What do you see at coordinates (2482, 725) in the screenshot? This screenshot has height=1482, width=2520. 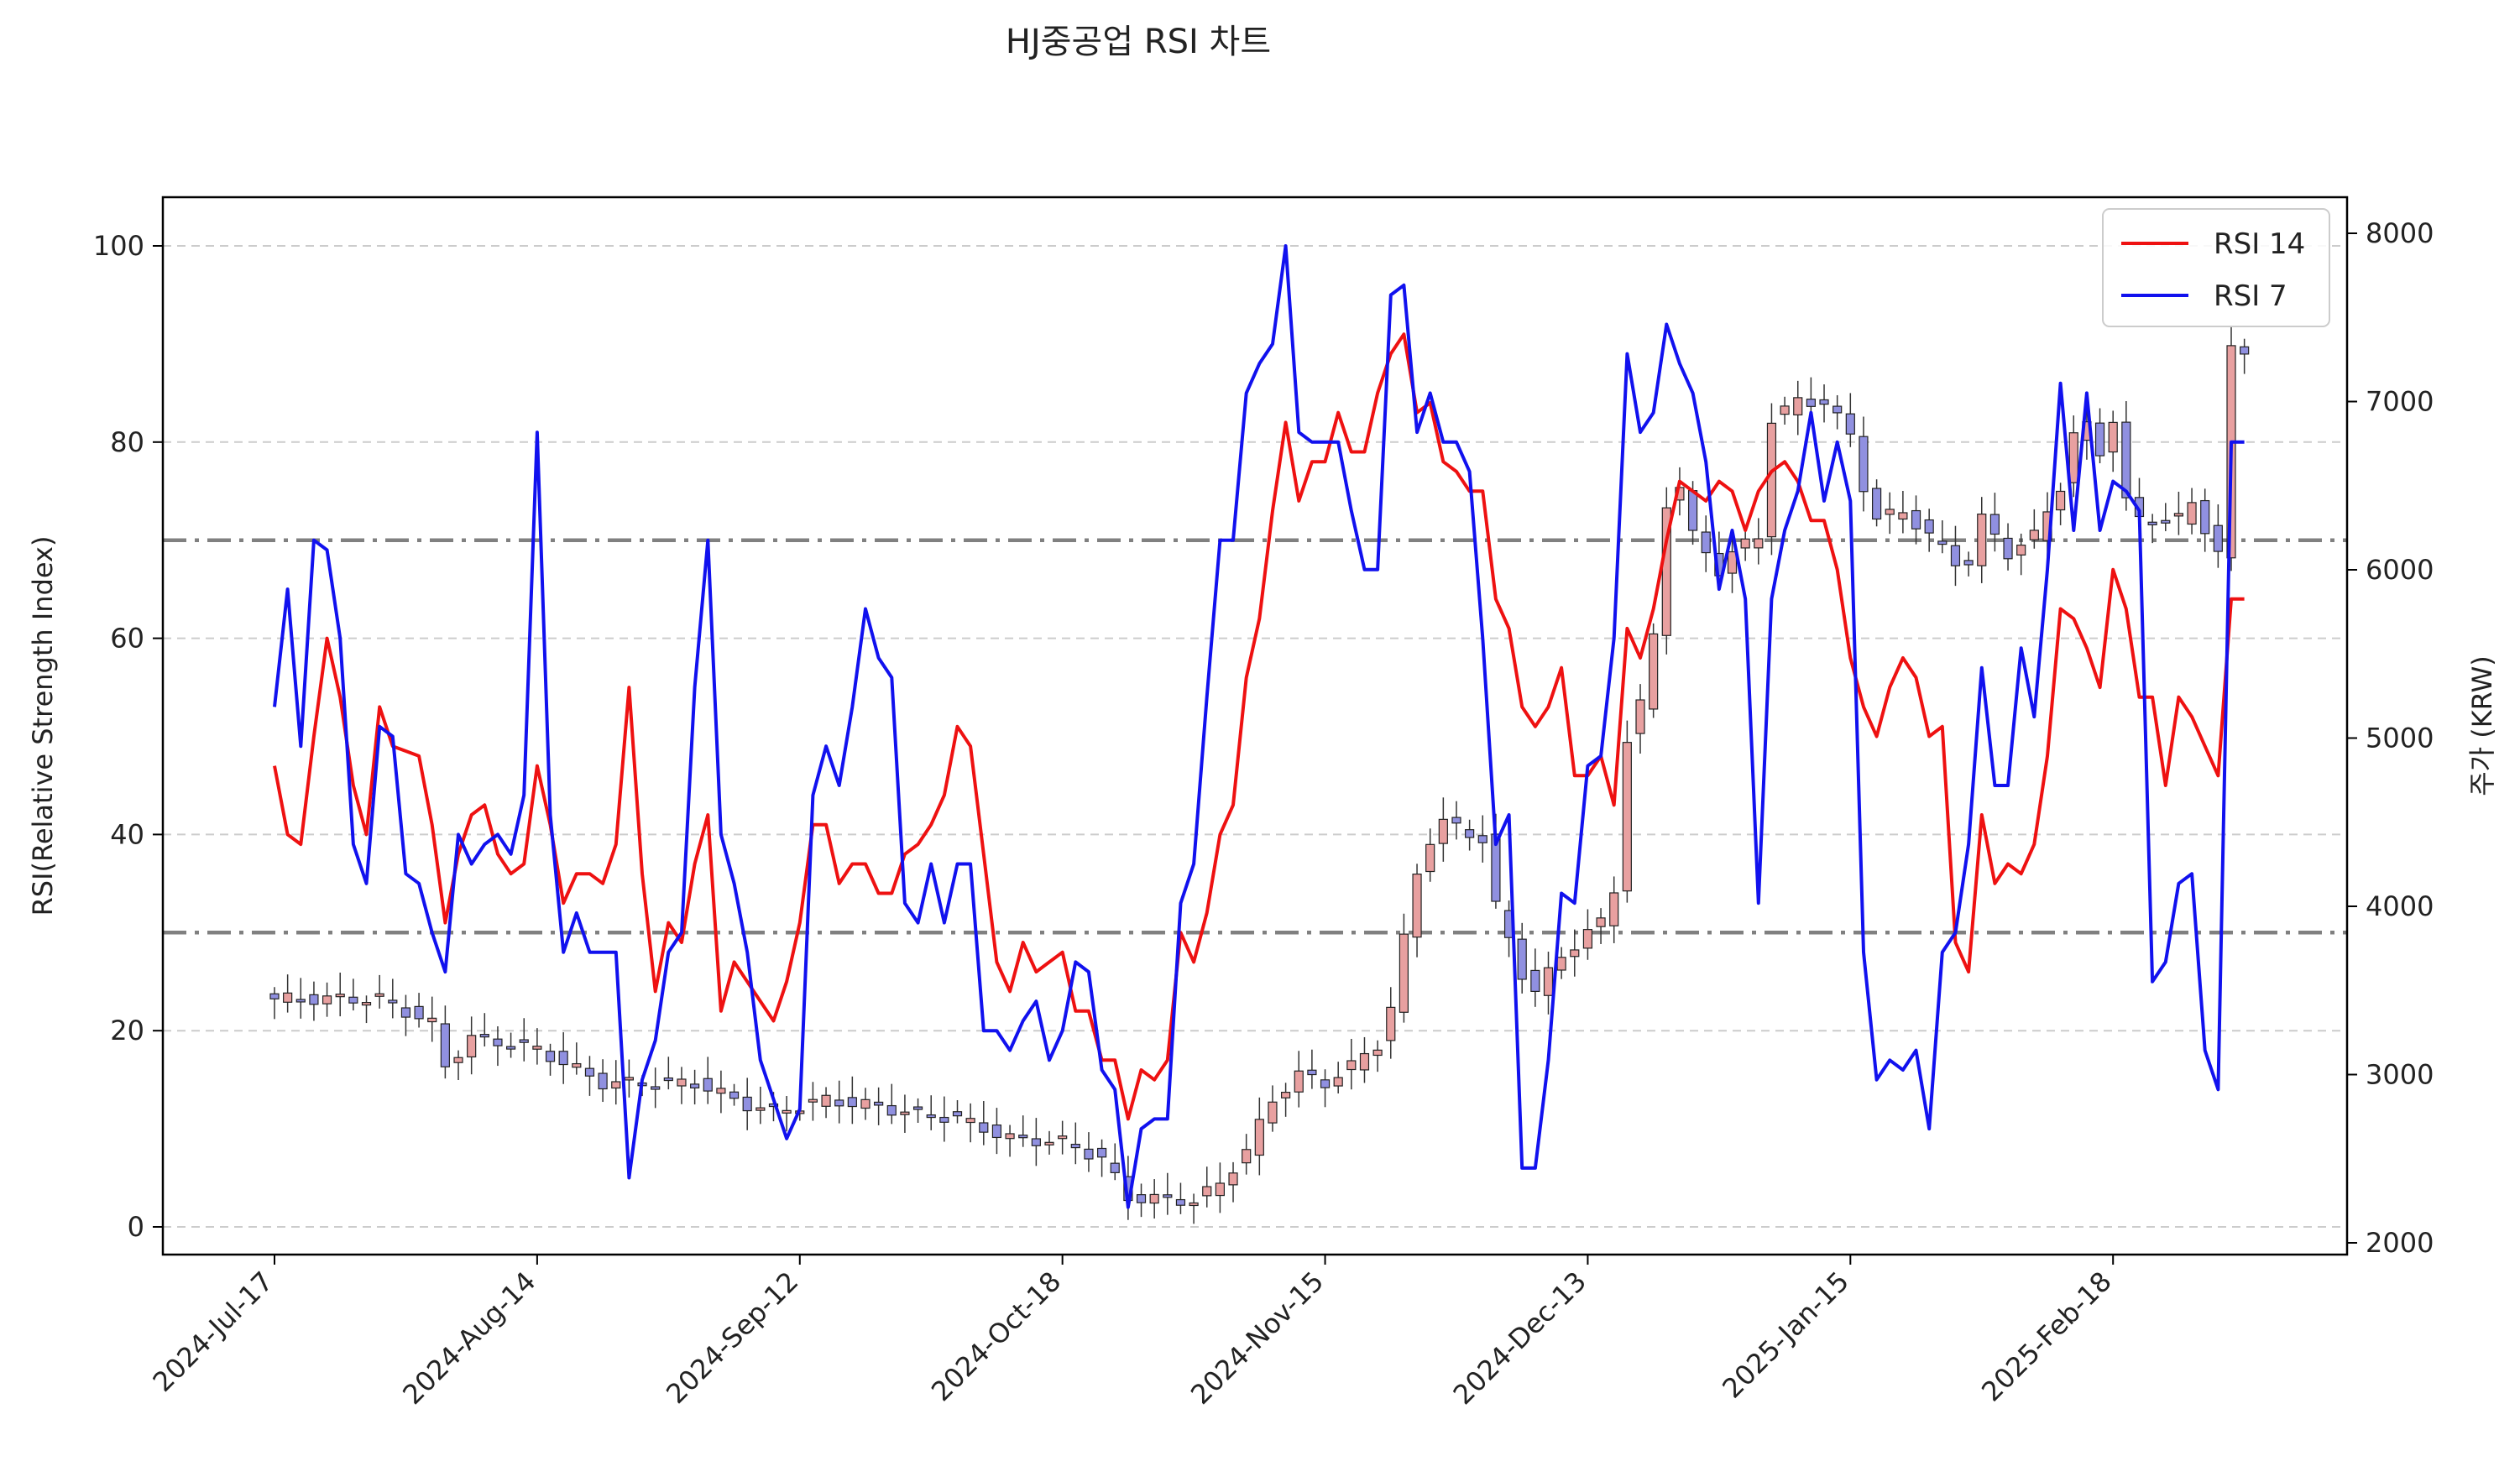 I see `right-axis-title: 주가 (KRW)` at bounding box center [2482, 725].